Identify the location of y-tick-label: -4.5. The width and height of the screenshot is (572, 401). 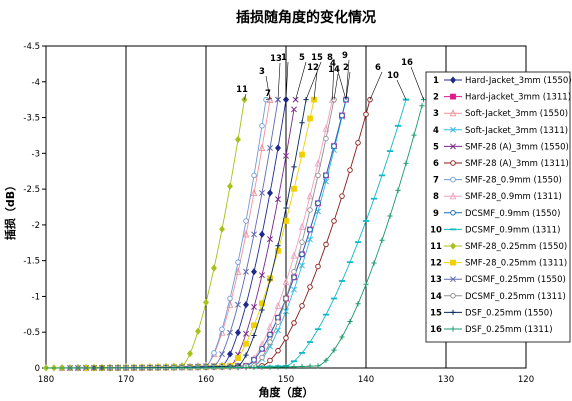
(31, 47).